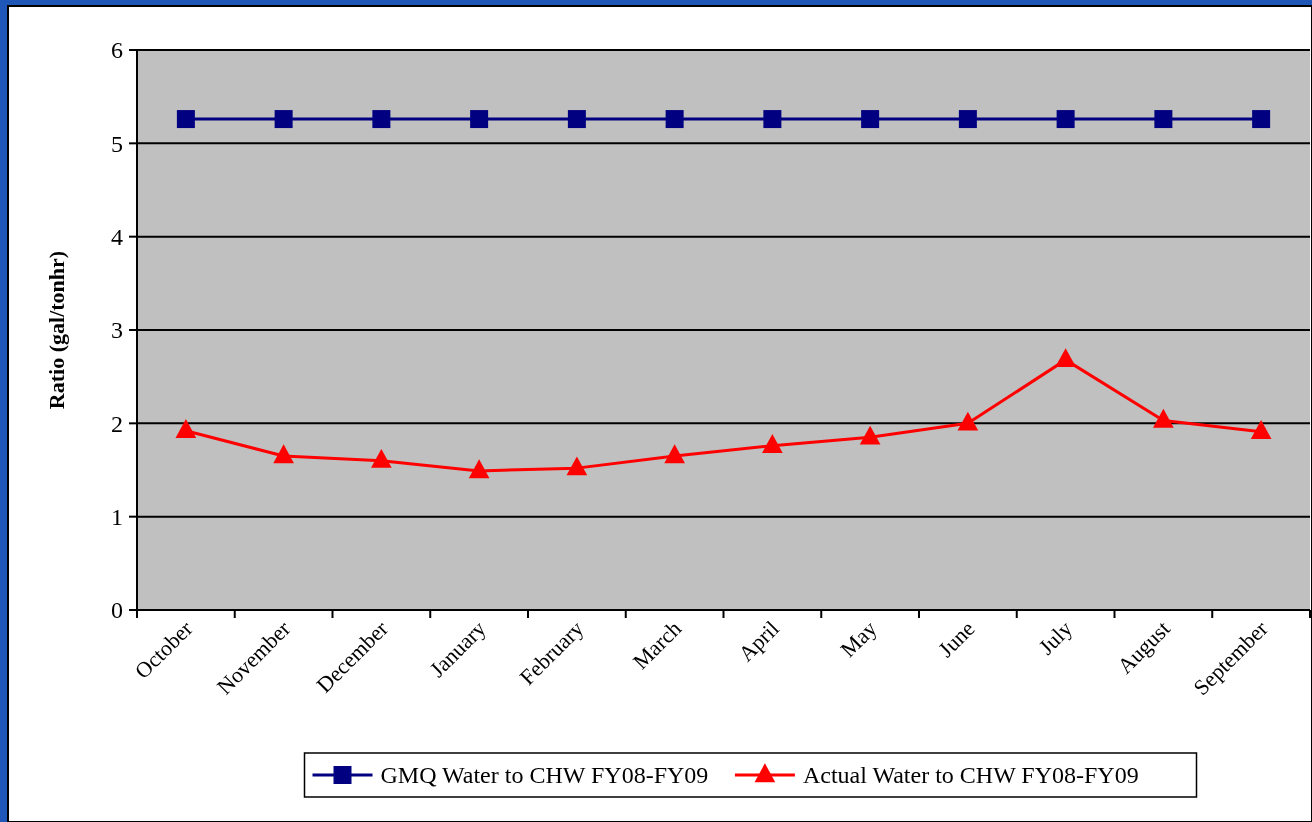 This screenshot has height=822, width=1312. I want to click on y-tick-label: 0, so click(117, 610).